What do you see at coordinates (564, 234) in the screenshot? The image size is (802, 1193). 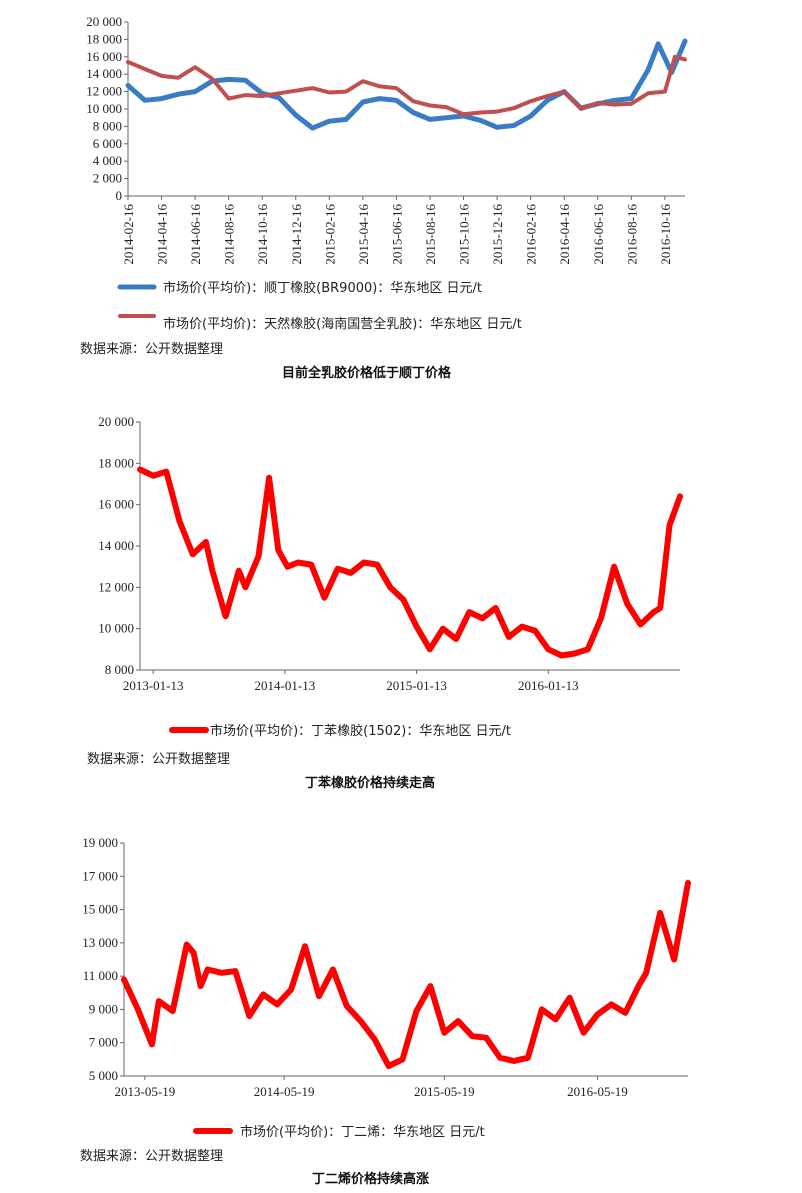 I see `x-tick-label: 2016-04-16` at bounding box center [564, 234].